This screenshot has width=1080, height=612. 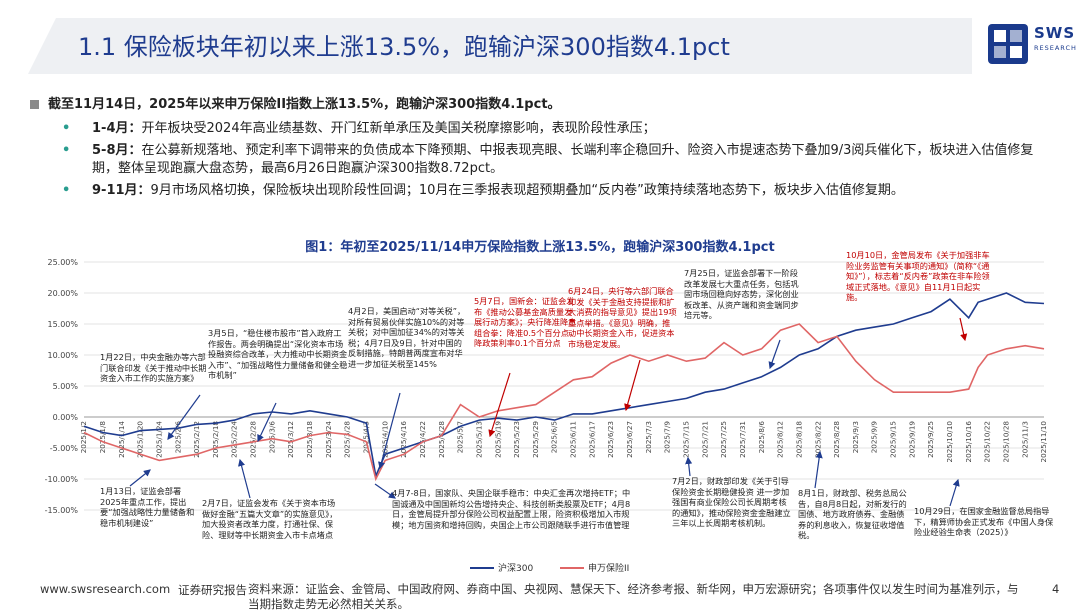 I want to click on sws-square-logo-icon, so click(x=1008, y=44).